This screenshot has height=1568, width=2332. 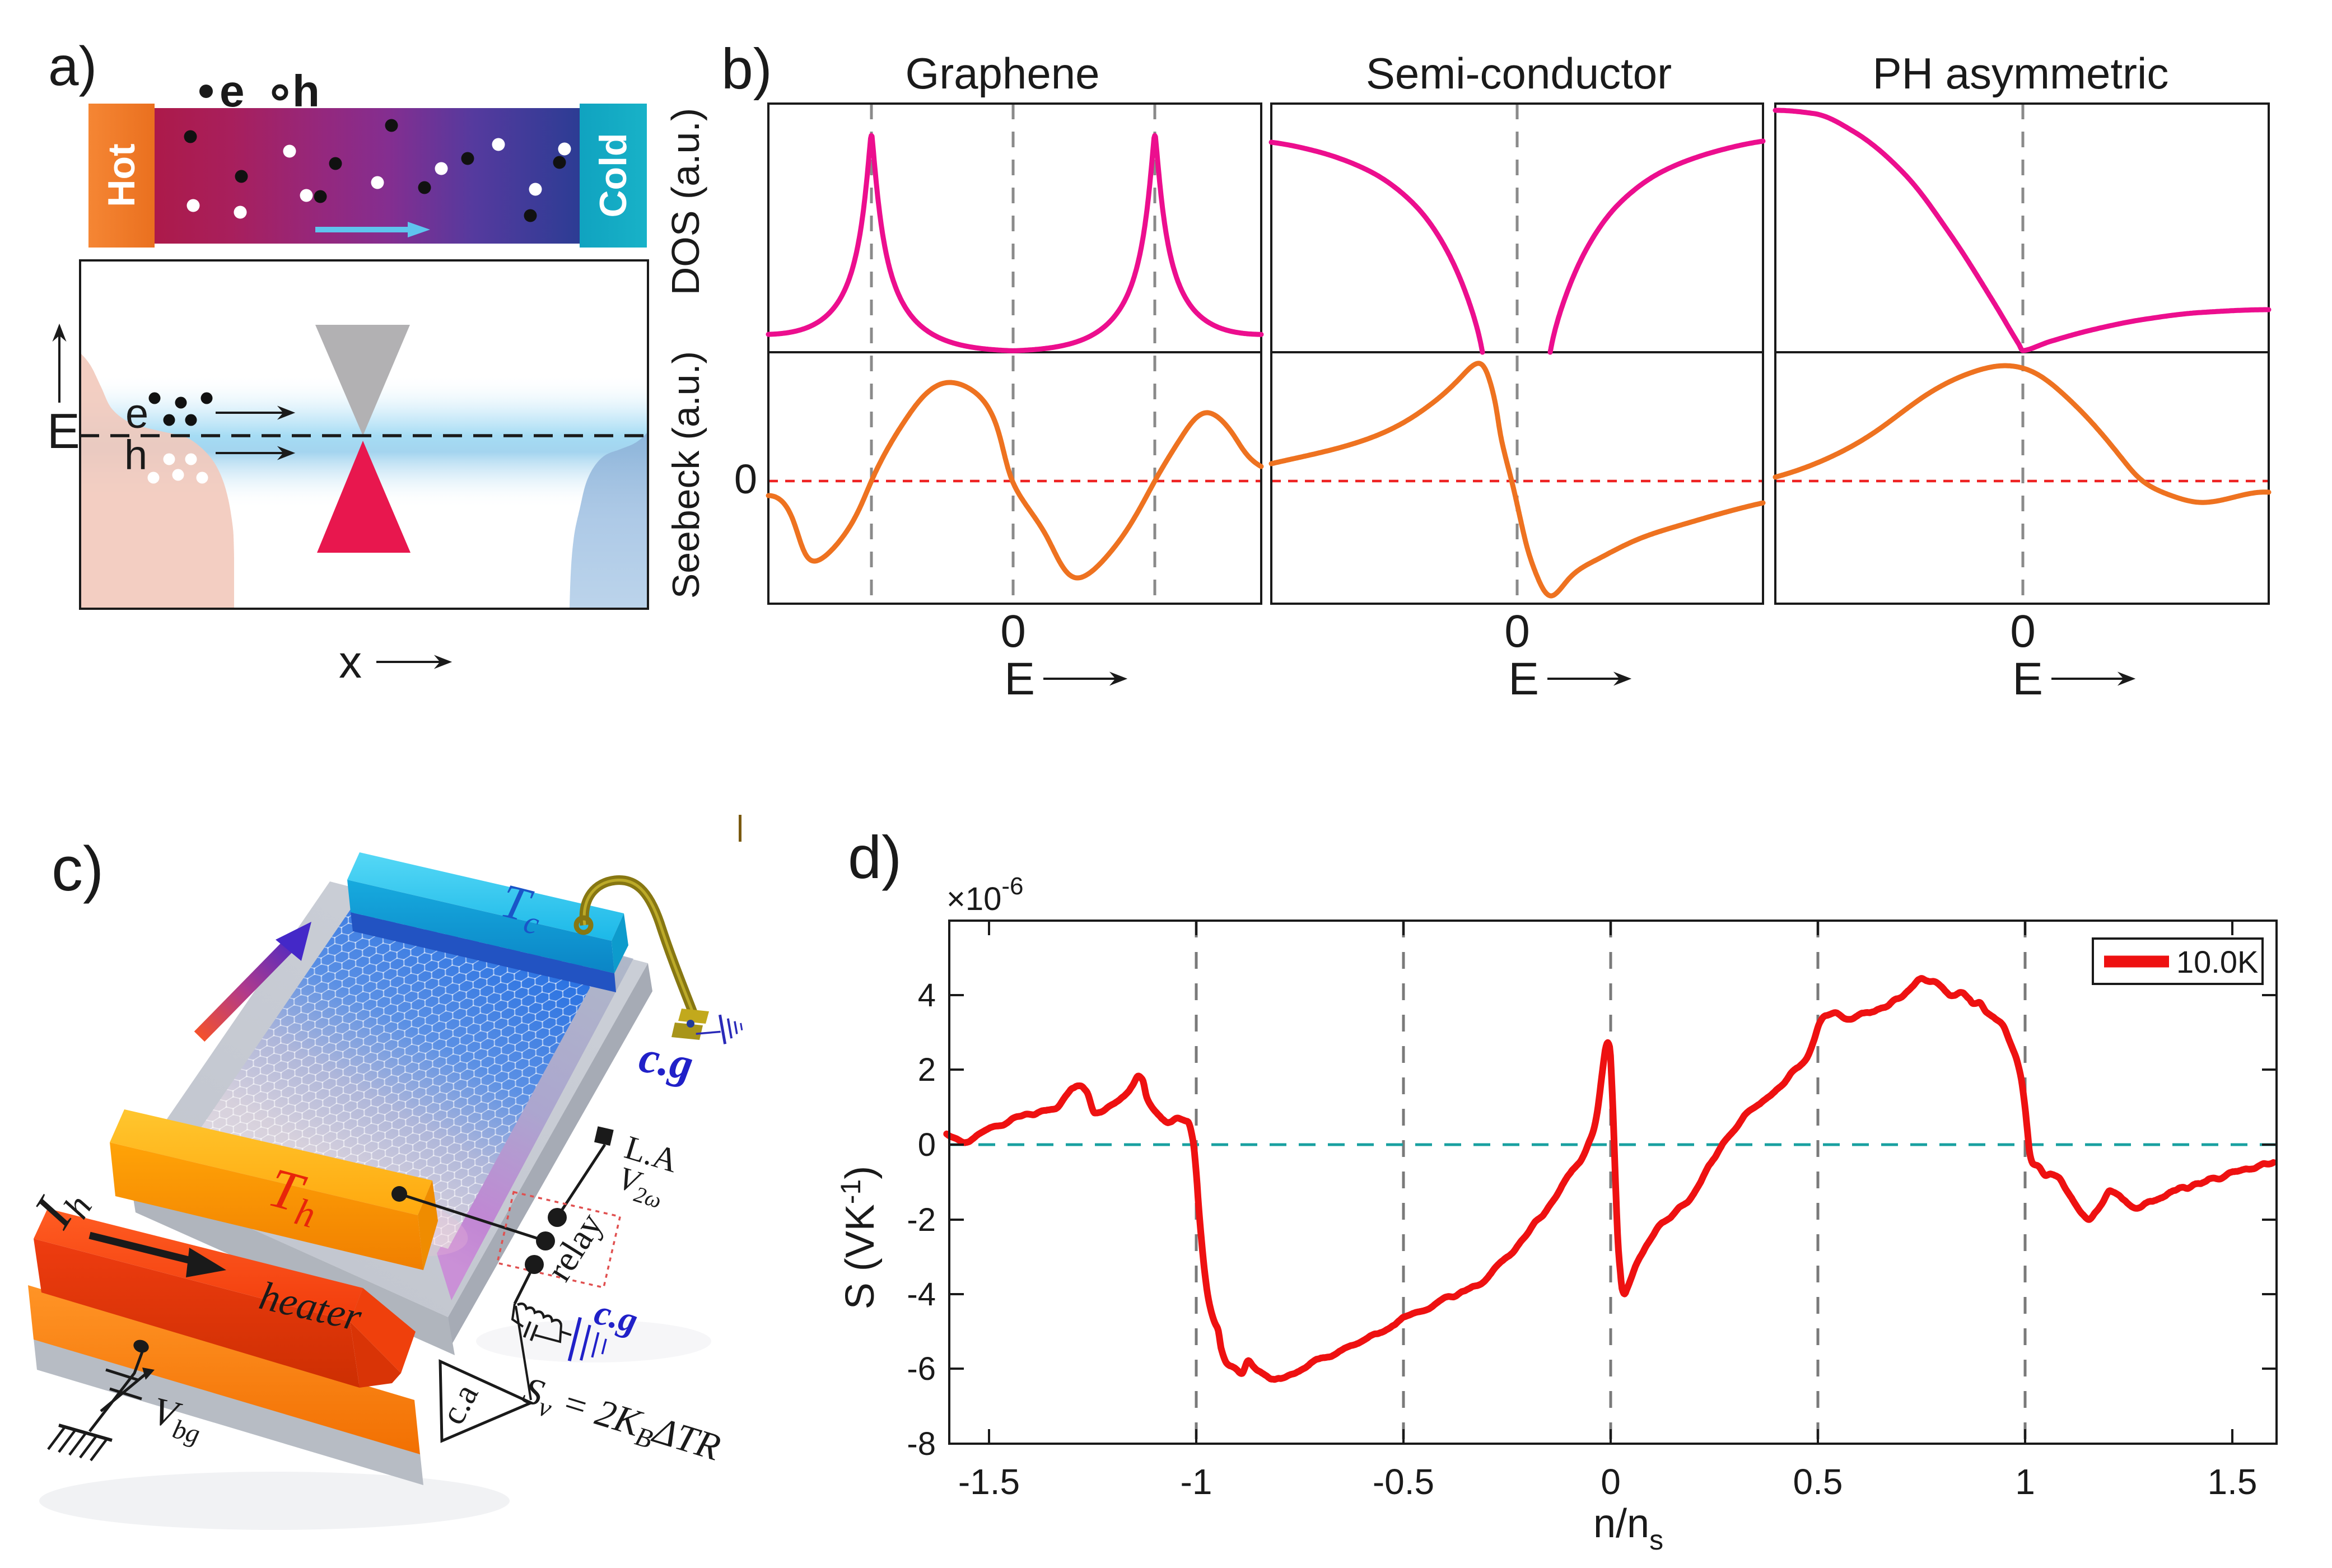 I want to click on svg-text: 10.0K, so click(x=2217, y=962).